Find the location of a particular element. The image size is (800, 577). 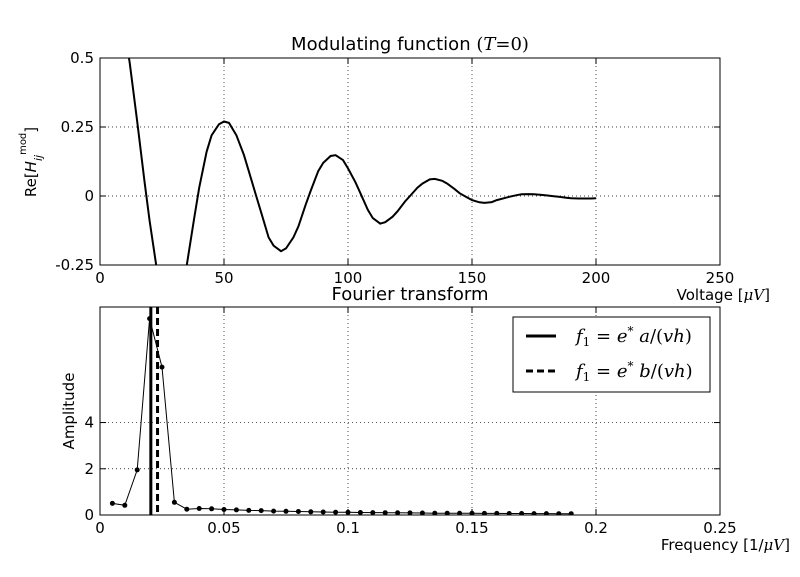

bottom-x-tick-label: 0.05 is located at coordinates (223, 528).